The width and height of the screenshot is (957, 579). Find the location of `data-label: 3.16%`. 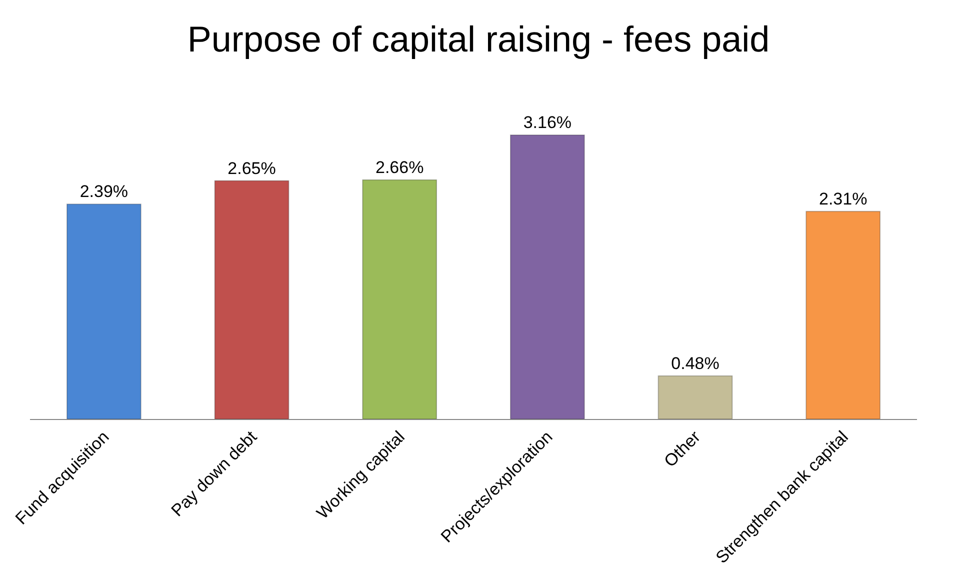

data-label: 3.16% is located at coordinates (547, 122).